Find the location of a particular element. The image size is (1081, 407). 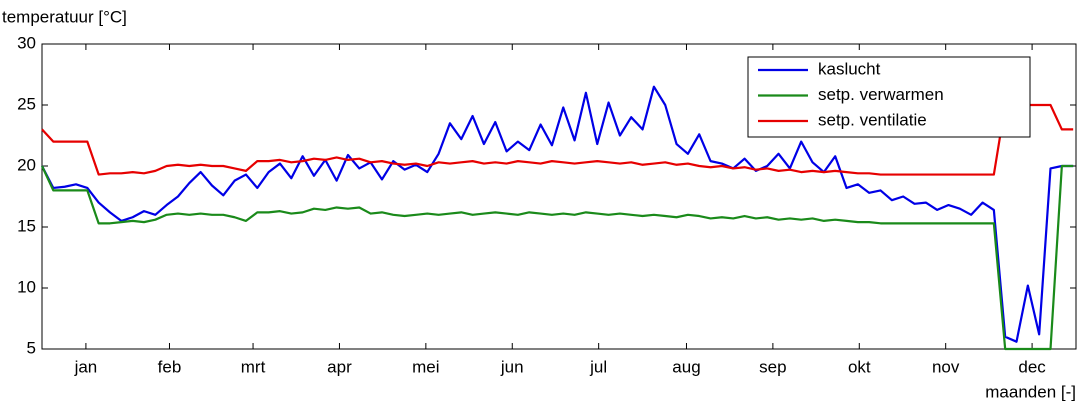

x-axis-label: maanden [-] is located at coordinates (1030, 391).